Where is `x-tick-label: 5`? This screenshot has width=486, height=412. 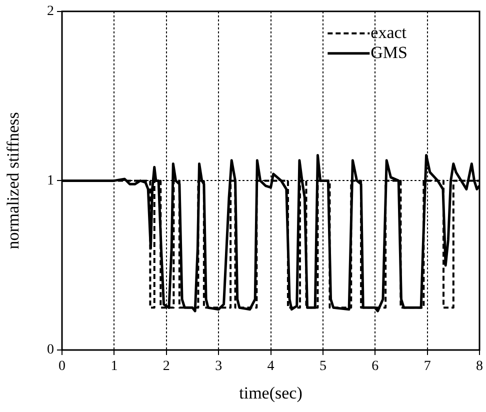
x-tick-label: 5 is located at coordinates (322, 366).